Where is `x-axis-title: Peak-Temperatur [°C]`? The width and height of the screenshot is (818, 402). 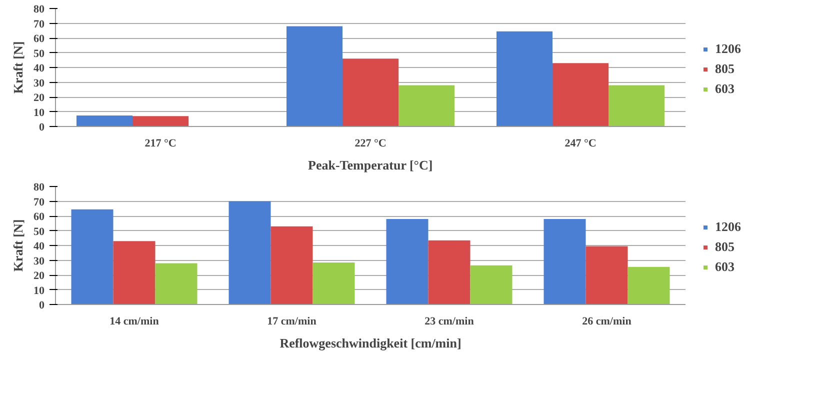 x-axis-title: Peak-Temperatur [°C] is located at coordinates (370, 165).